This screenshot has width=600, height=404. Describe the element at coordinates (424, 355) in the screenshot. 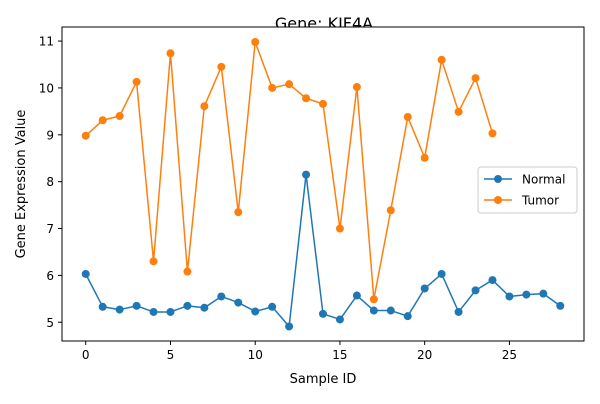

I see `x-tick-label: 20` at that location.